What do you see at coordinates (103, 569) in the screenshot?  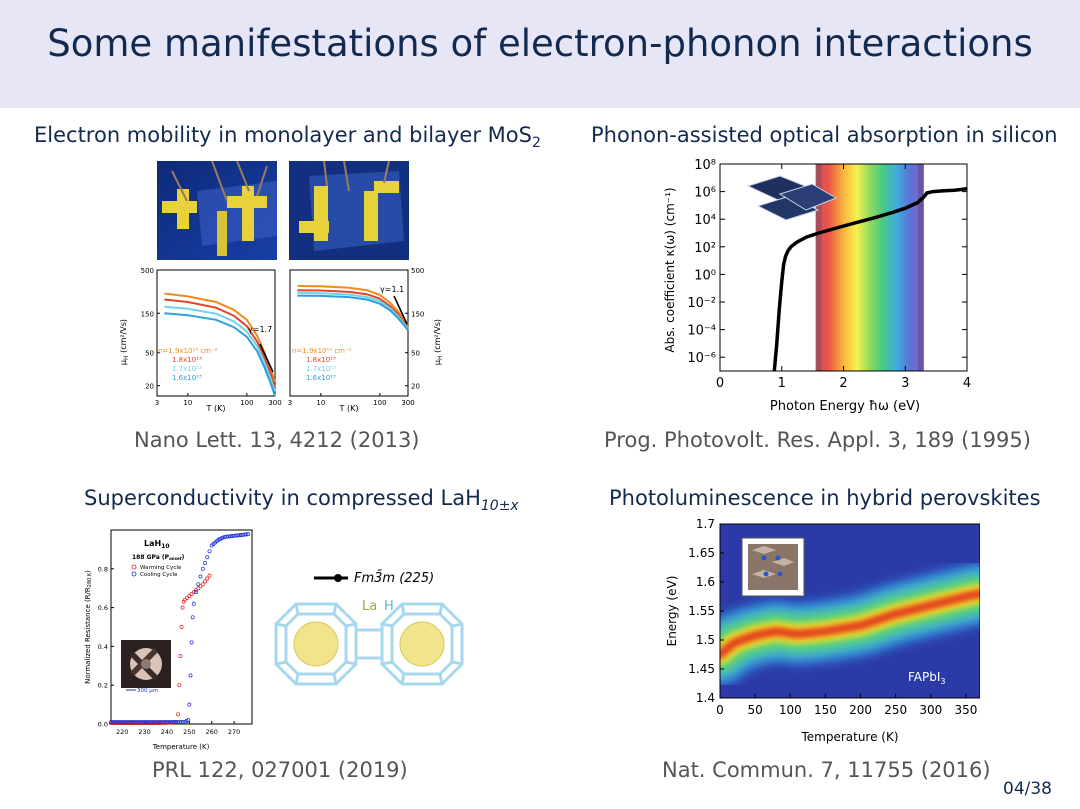 I see `lah10-ytick-label: 0.8` at bounding box center [103, 569].